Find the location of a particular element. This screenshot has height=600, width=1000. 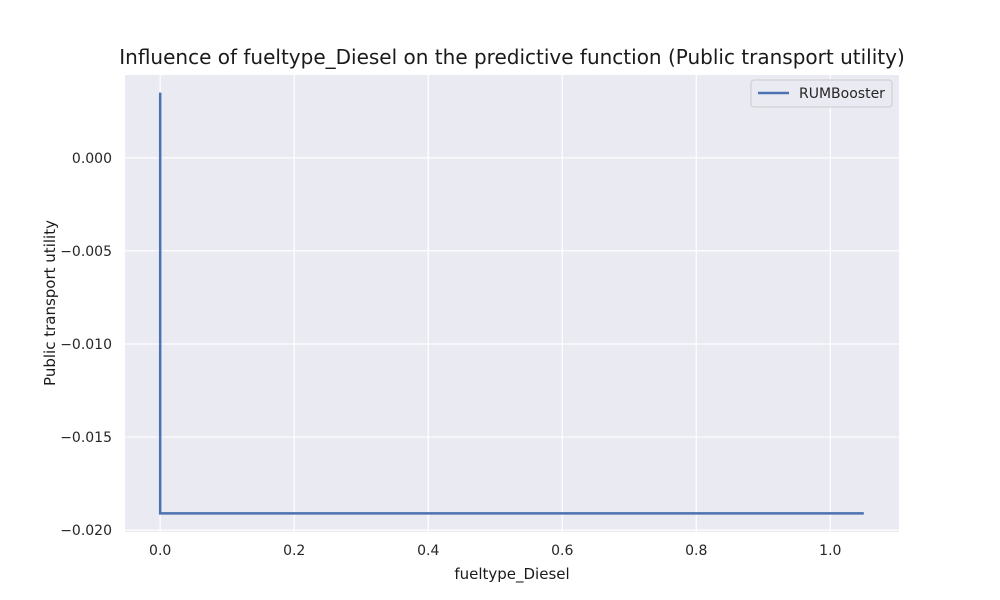

y-tick-label: 0.000 is located at coordinates (92, 159).